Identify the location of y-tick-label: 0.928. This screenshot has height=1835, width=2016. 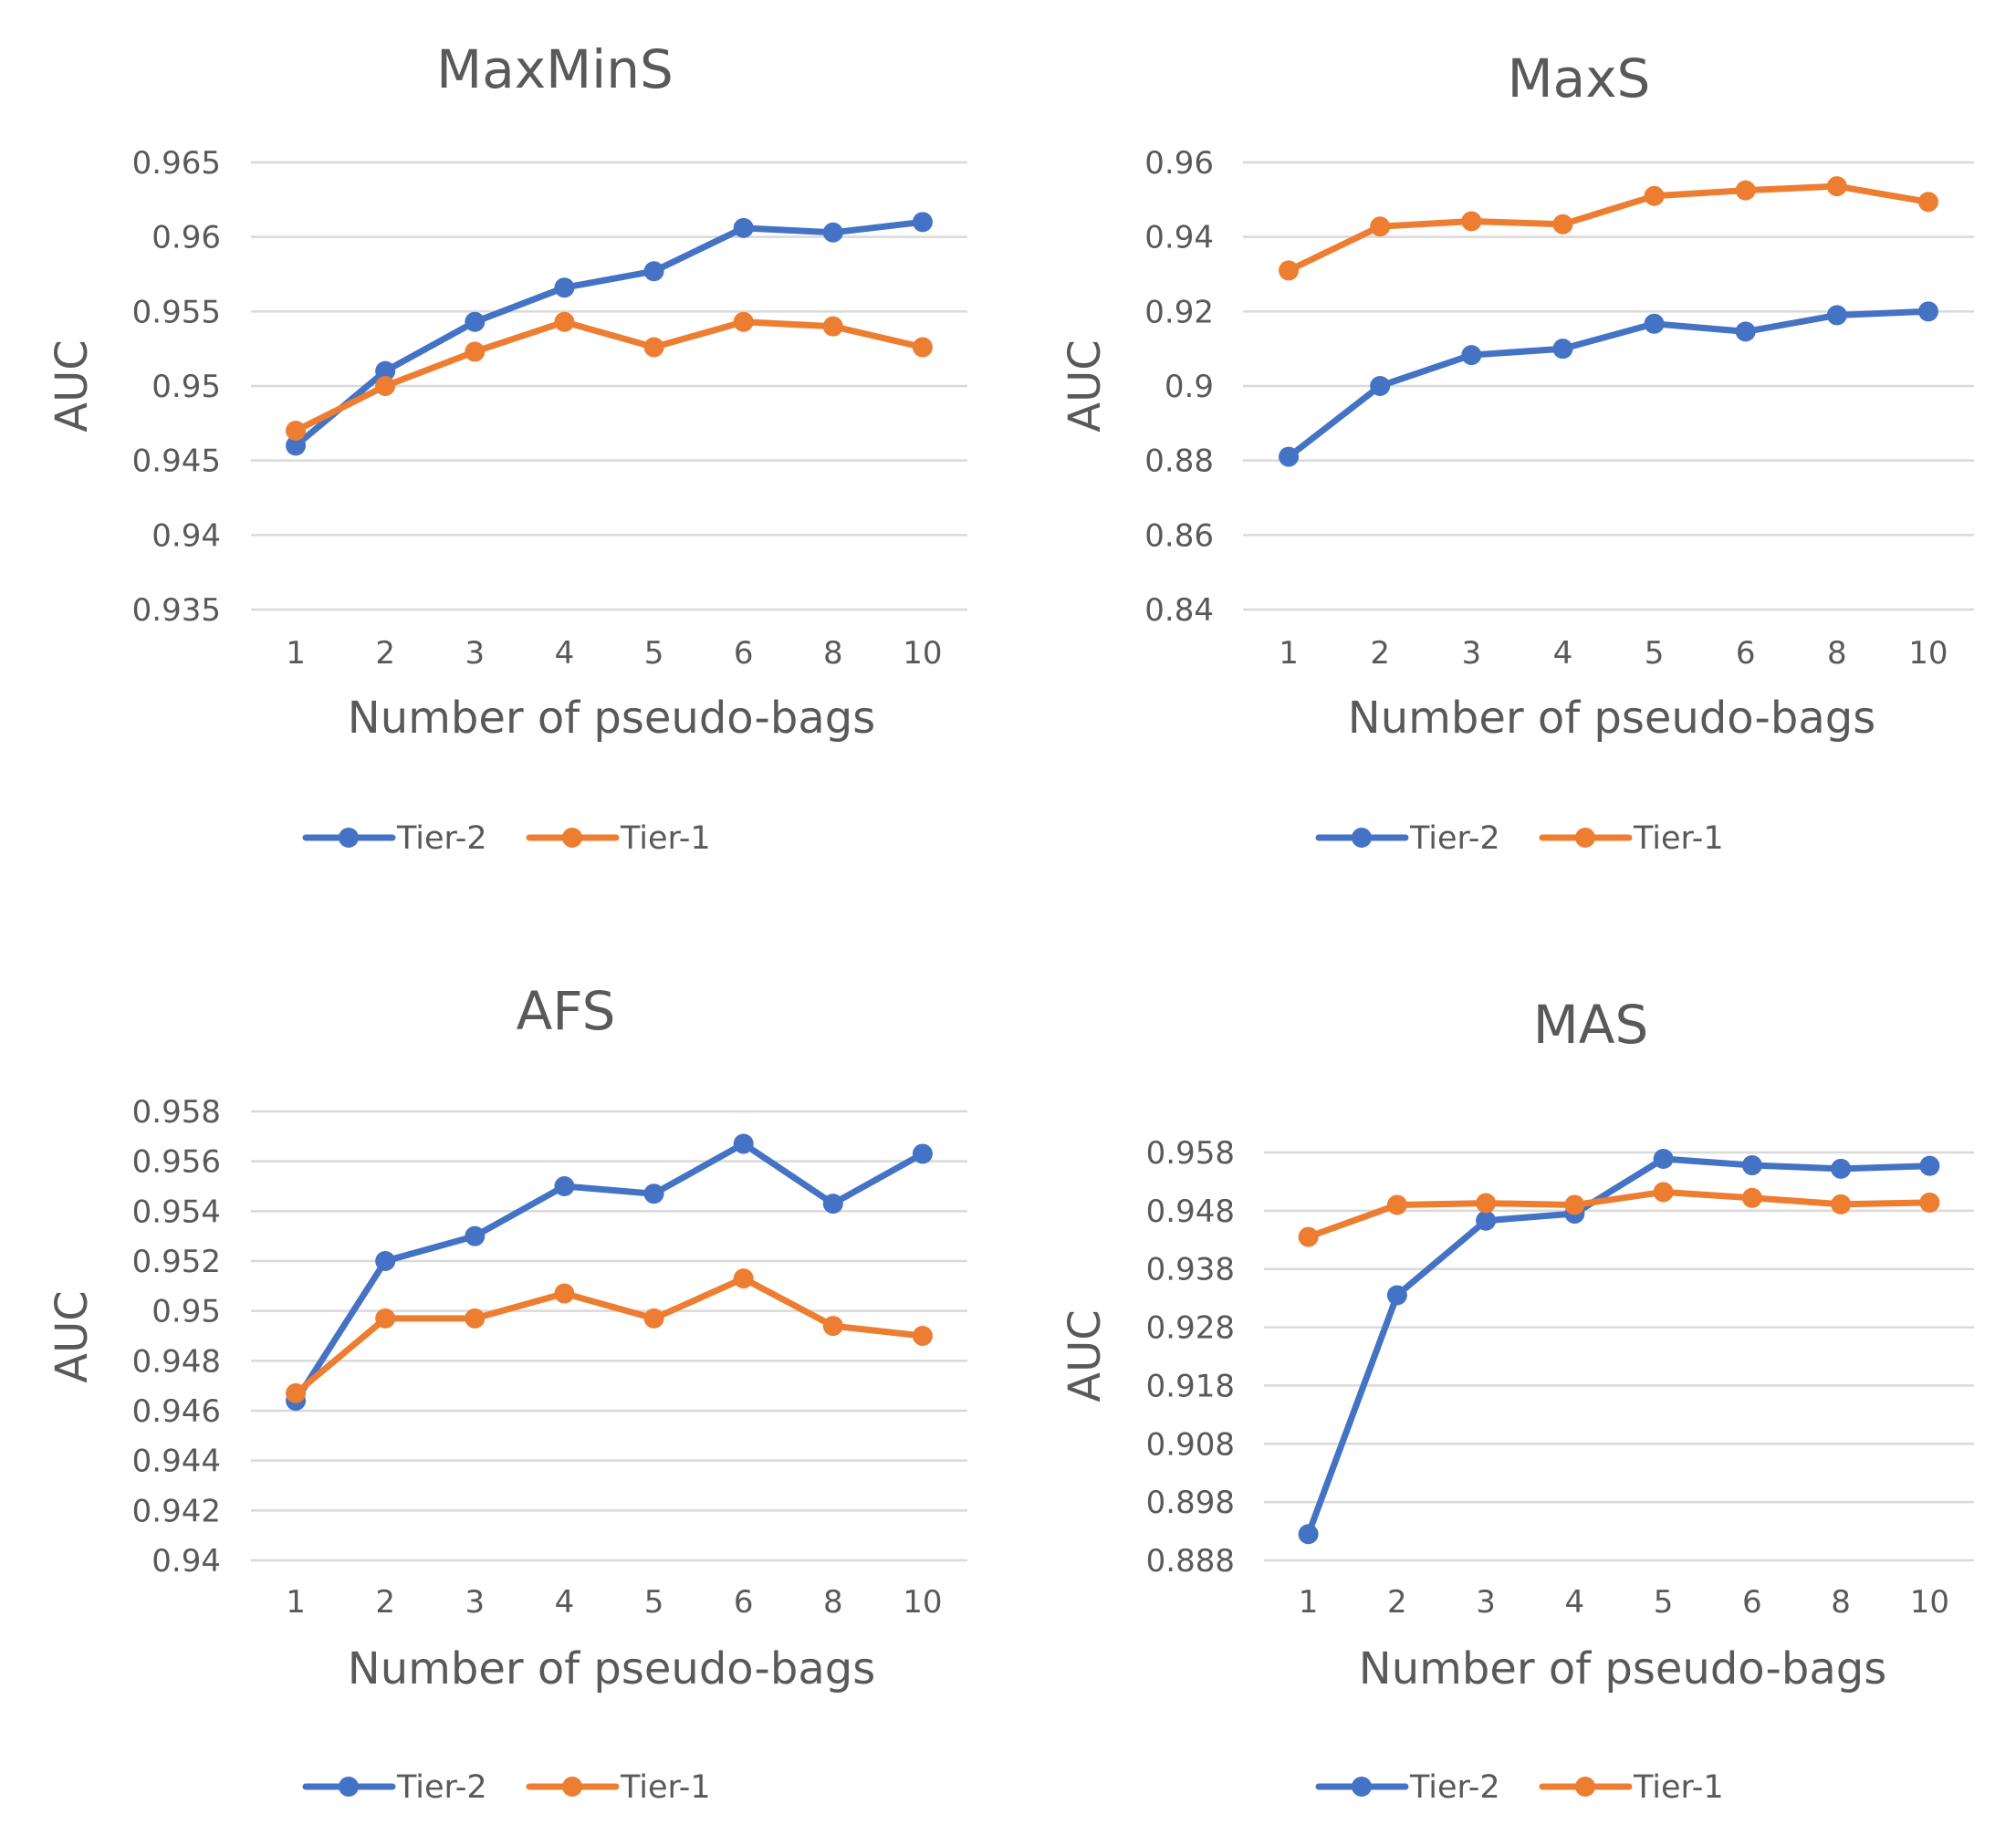
(1190, 1329).